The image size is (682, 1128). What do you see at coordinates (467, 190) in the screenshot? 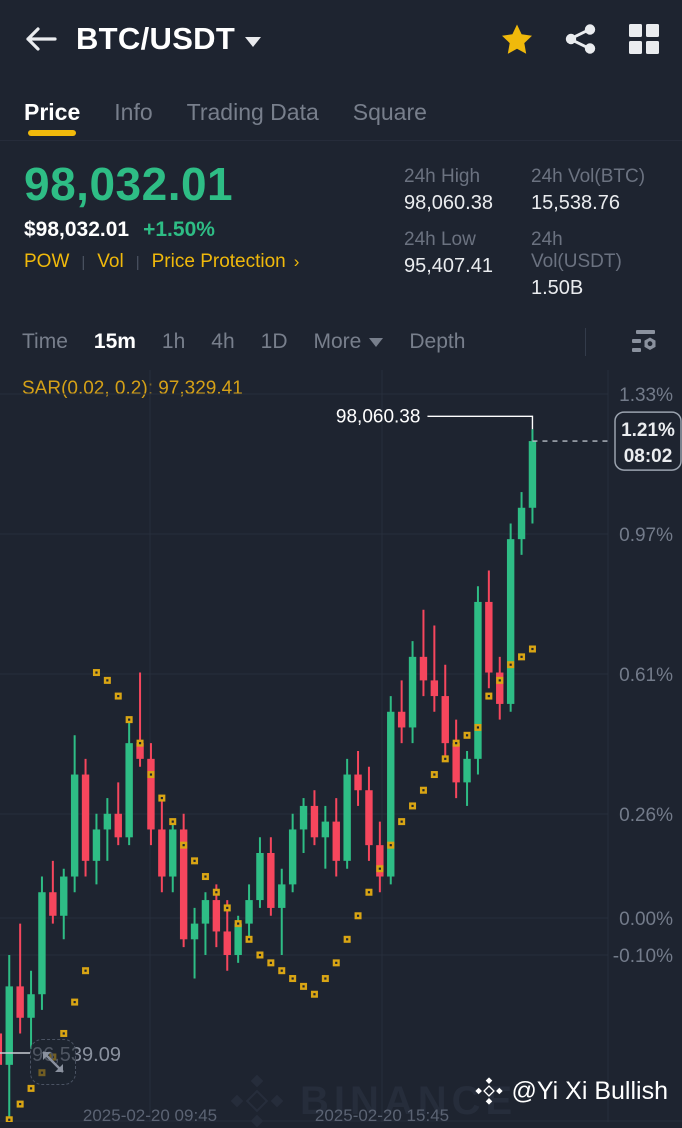
I see `stat-24h-high: 24h High 98,060.38` at bounding box center [467, 190].